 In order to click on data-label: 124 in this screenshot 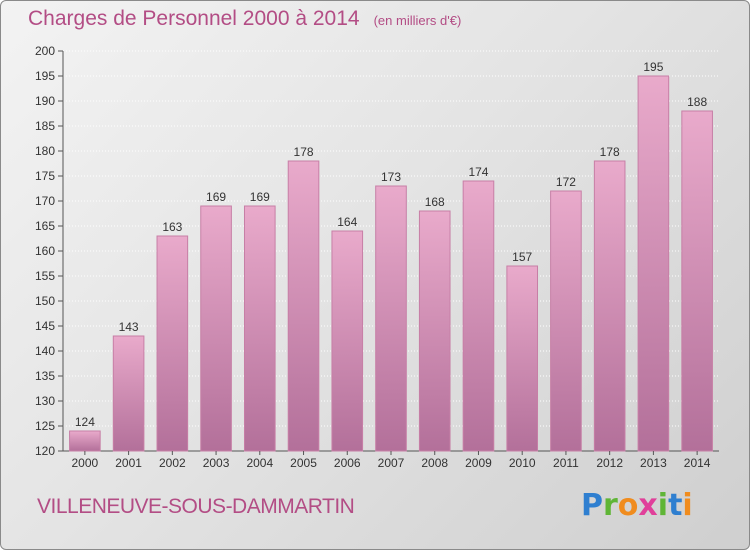, I will do `click(85, 422)`.